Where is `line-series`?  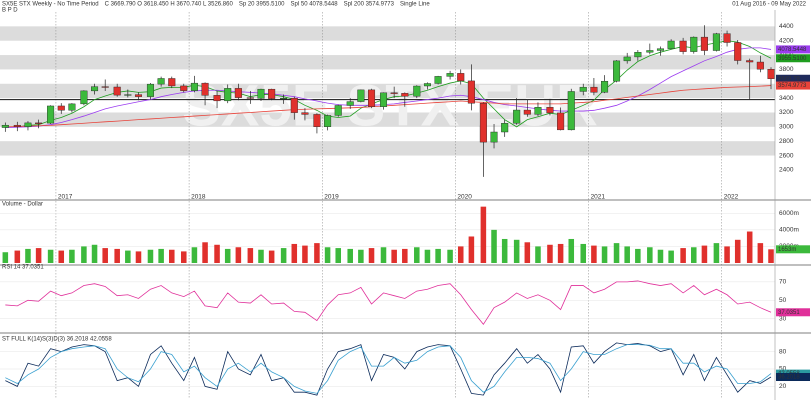 line-series is located at coordinates (388, 369).